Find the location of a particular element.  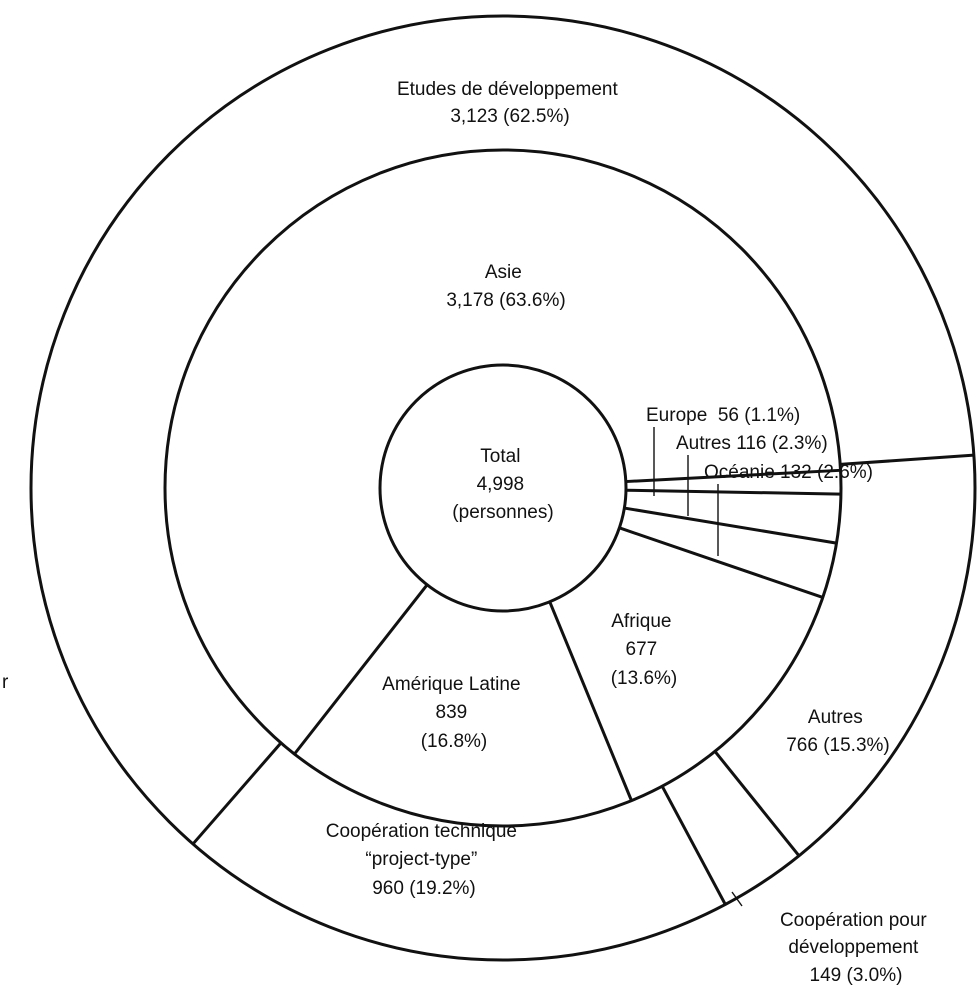

boundary-inner-am-rique-latine is located at coordinates (590, 701).